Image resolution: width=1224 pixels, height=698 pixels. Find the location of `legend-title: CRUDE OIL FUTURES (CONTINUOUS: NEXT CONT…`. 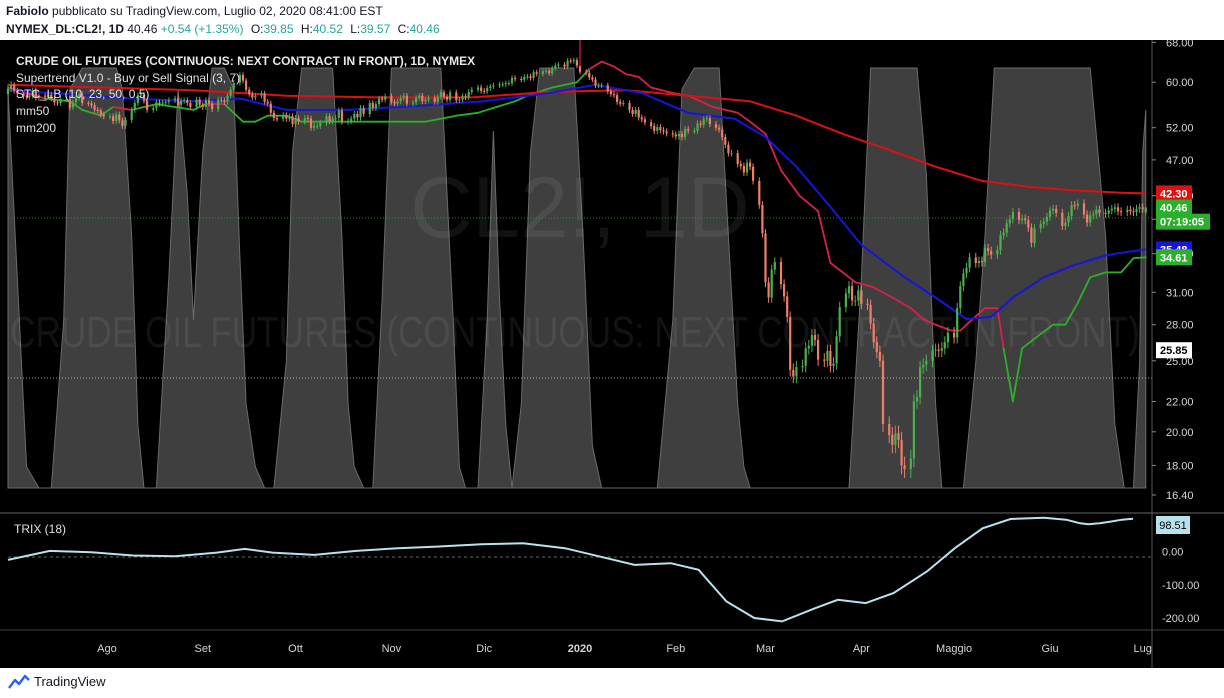

legend-title: CRUDE OIL FUTURES (CONTINUOUS: NEXT CONT… is located at coordinates (245, 61).